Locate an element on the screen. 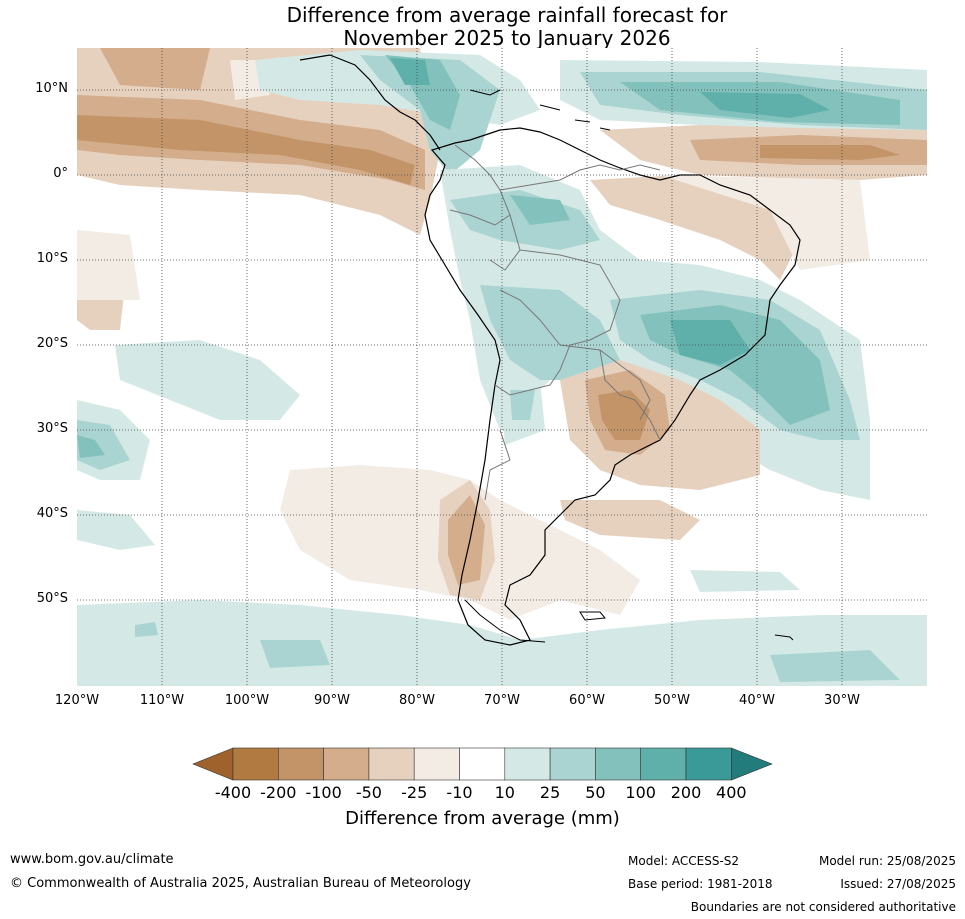 The image size is (965, 919). latitude-label: 50°S is located at coordinates (52, 598).